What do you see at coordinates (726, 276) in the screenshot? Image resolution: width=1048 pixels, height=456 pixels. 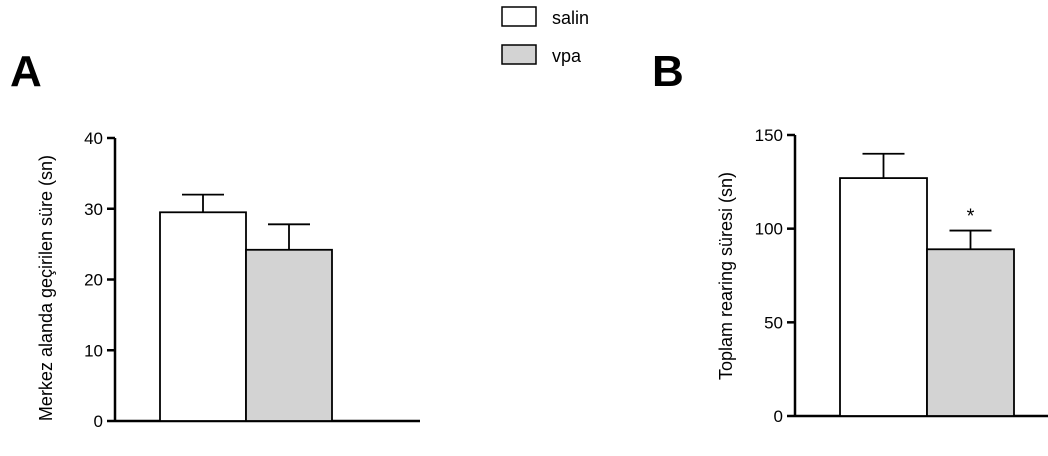 I see `panel-b-y-axis-title: Toplam rearing süresi (sn)` at bounding box center [726, 276].